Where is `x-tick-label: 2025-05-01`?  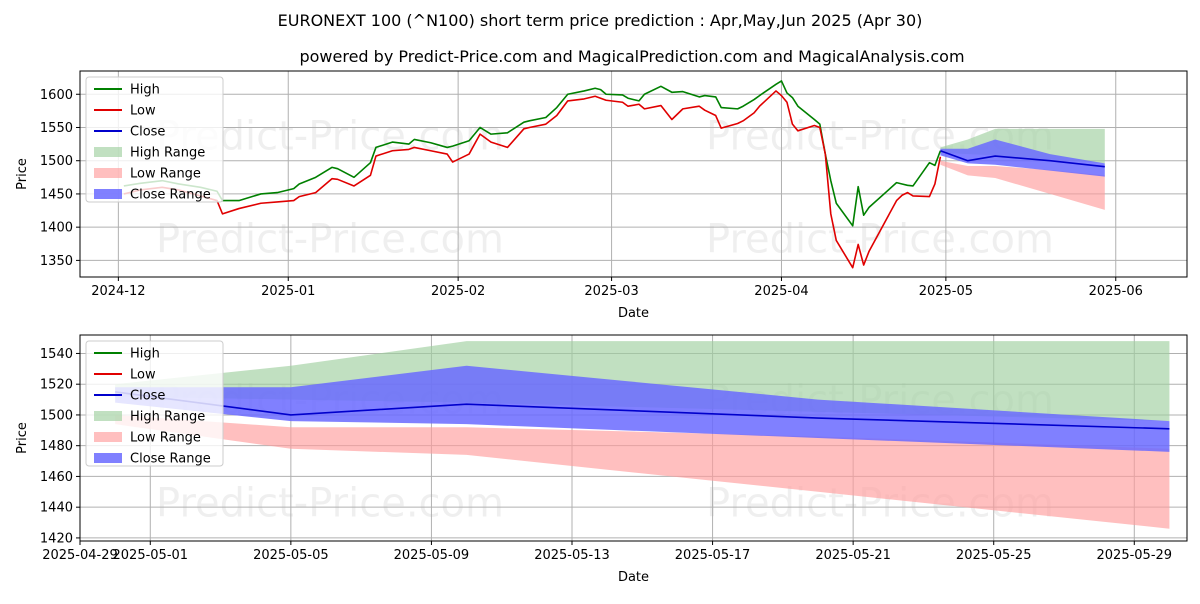
x-tick-label: 2025-05-01 is located at coordinates (151, 555).